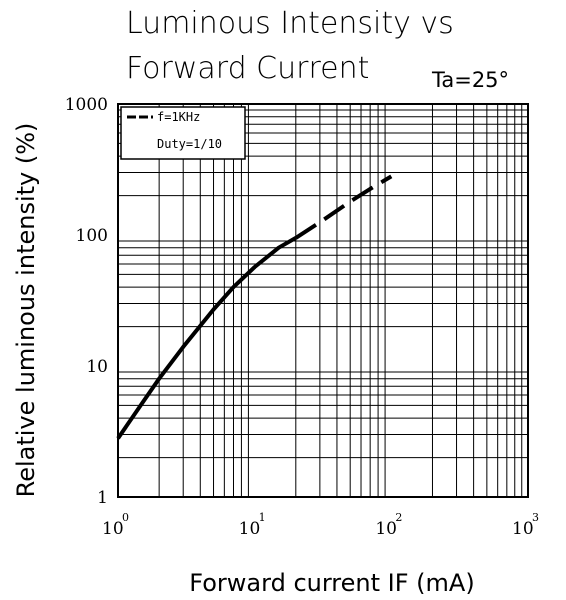 The width and height of the screenshot is (566, 600). Describe the element at coordinates (178, 117) in the screenshot. I see `legend-line1: f=1KHz` at that location.